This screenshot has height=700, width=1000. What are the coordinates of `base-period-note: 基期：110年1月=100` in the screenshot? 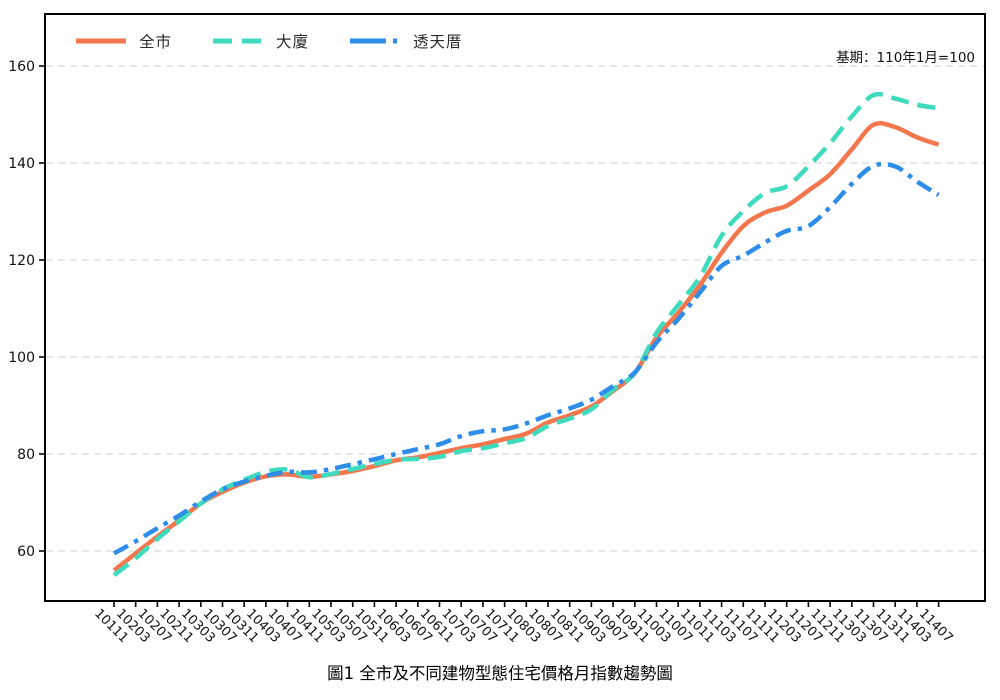 It's located at (905, 58).